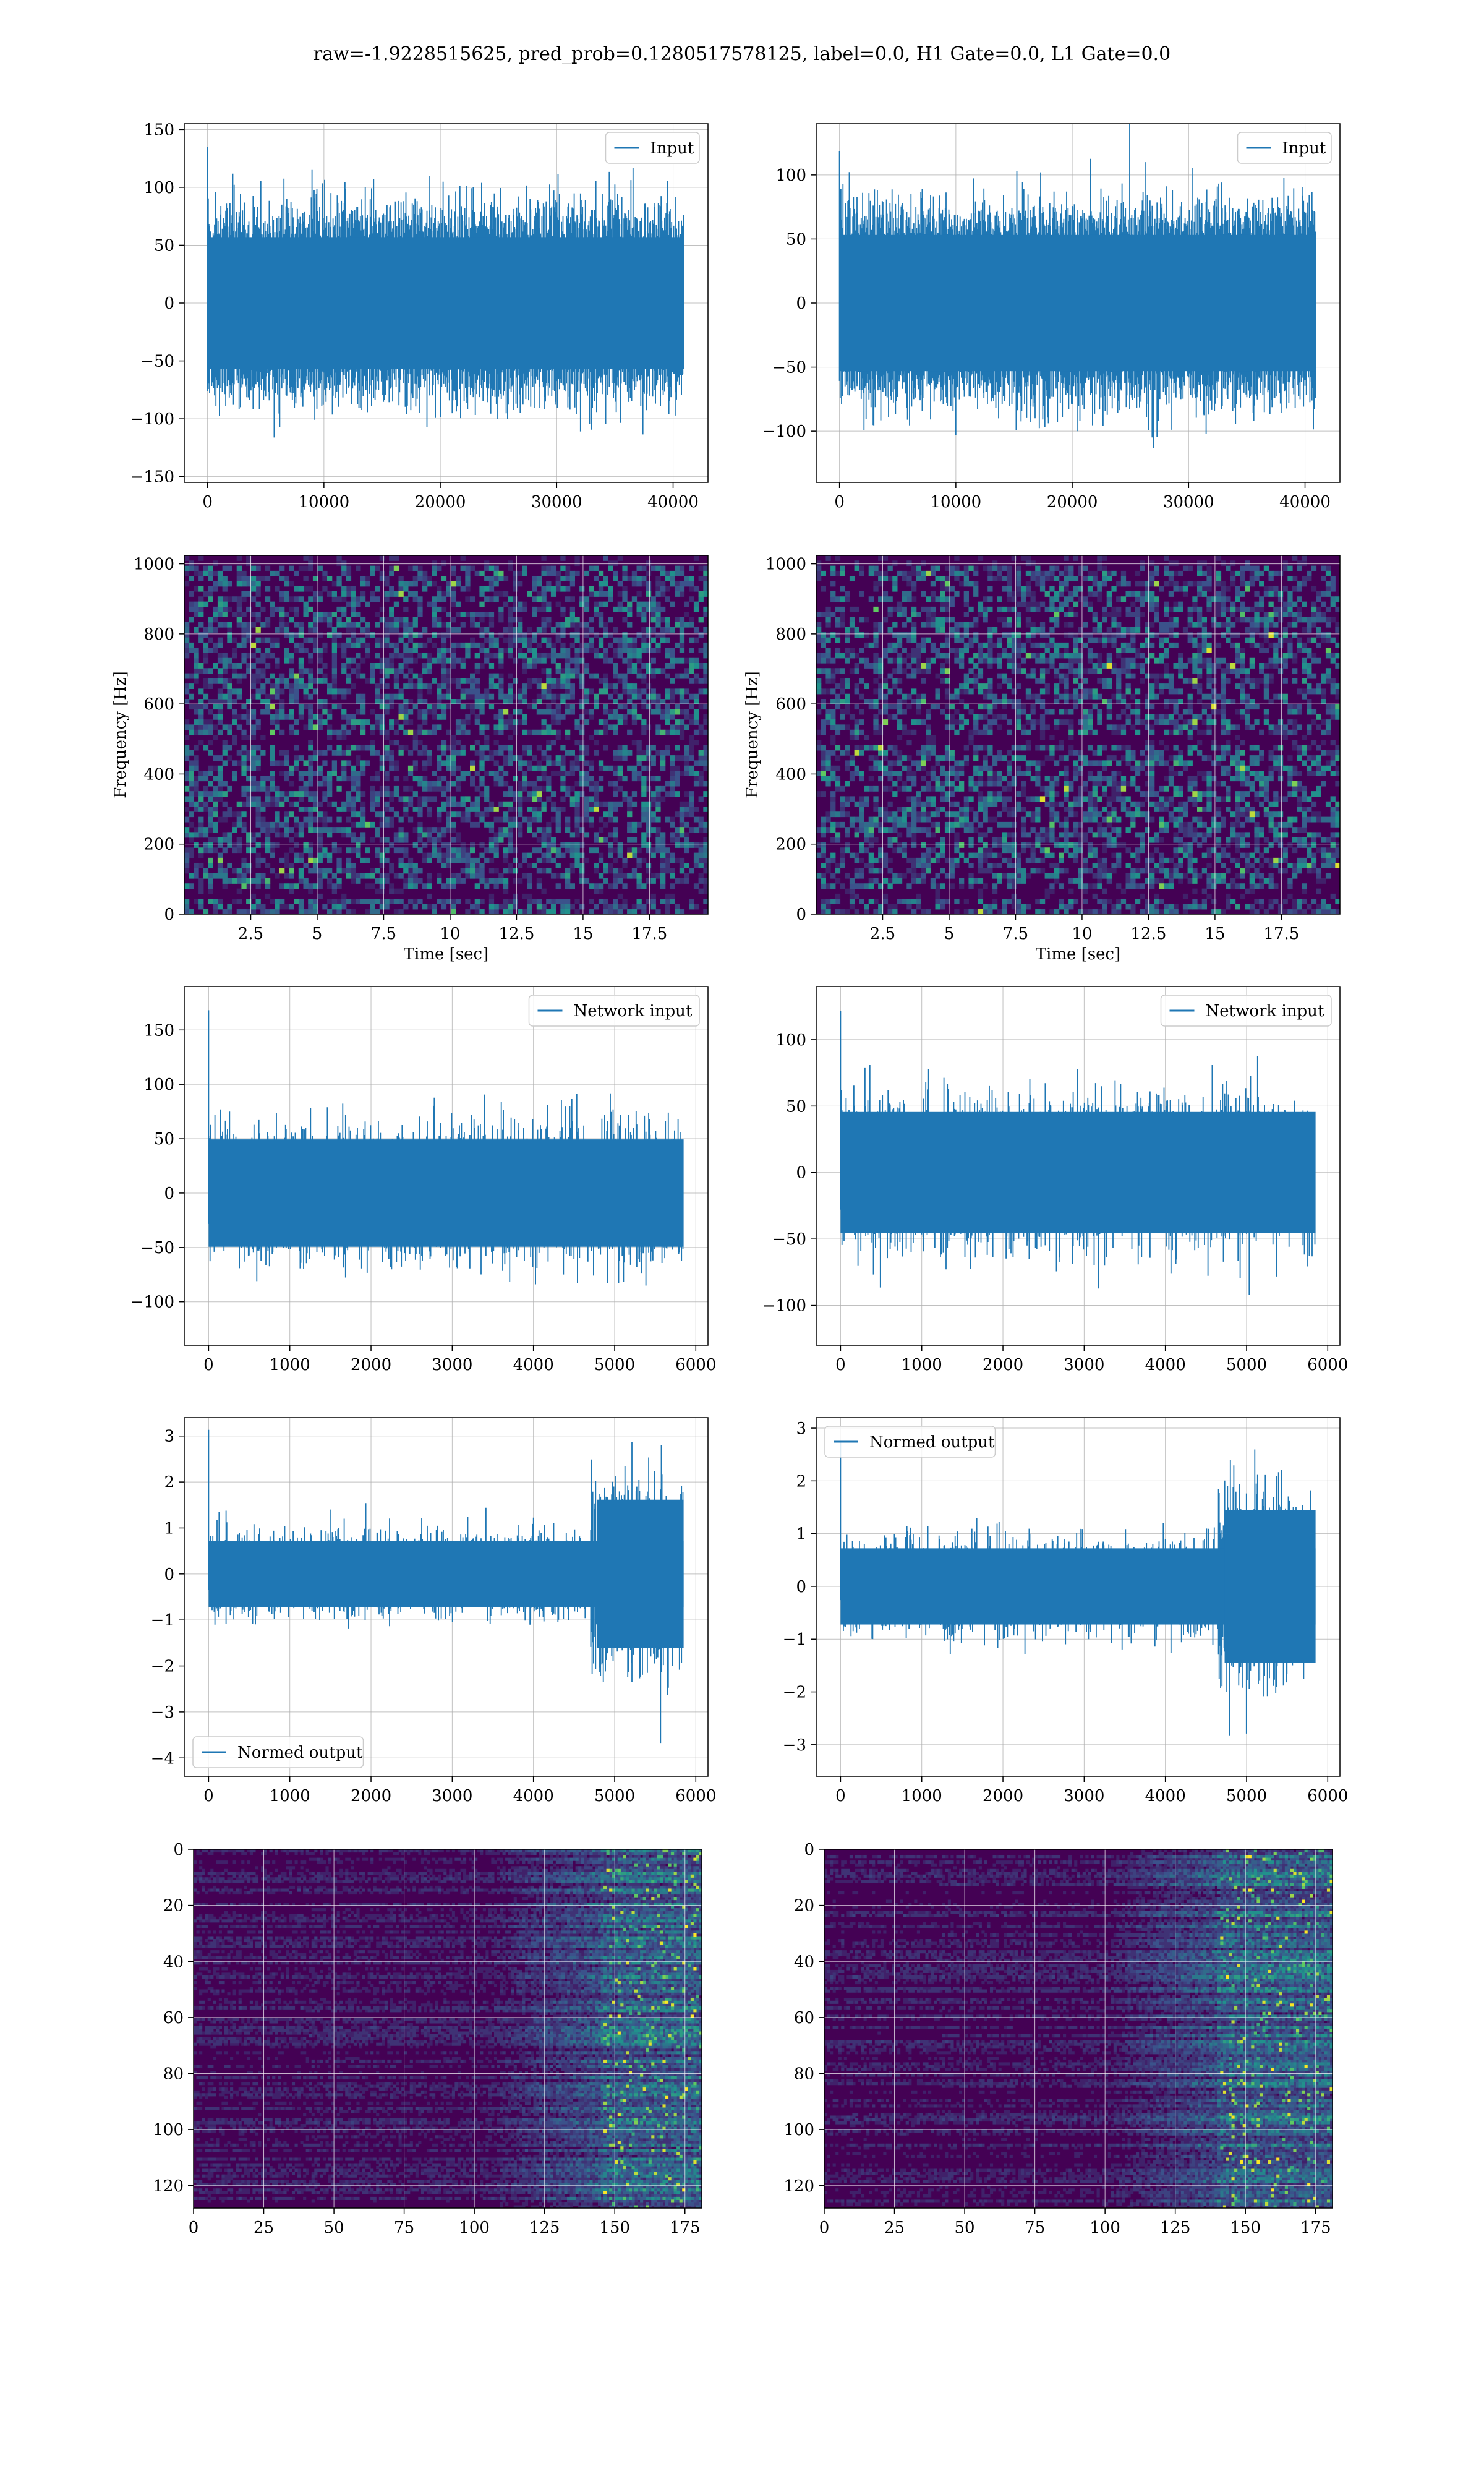  Describe the element at coordinates (474, 2228) in the screenshot. I see `x-tick-label: 100` at that location.